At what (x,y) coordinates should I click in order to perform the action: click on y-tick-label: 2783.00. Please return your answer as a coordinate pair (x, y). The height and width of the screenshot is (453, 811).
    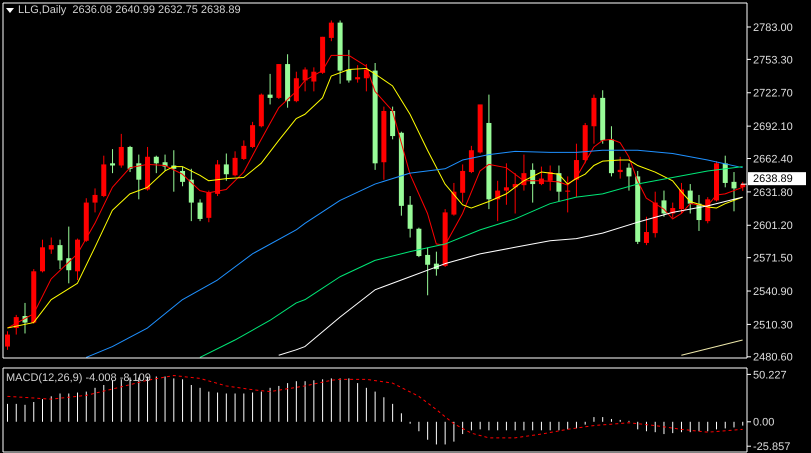
    Looking at the image, I should click on (773, 28).